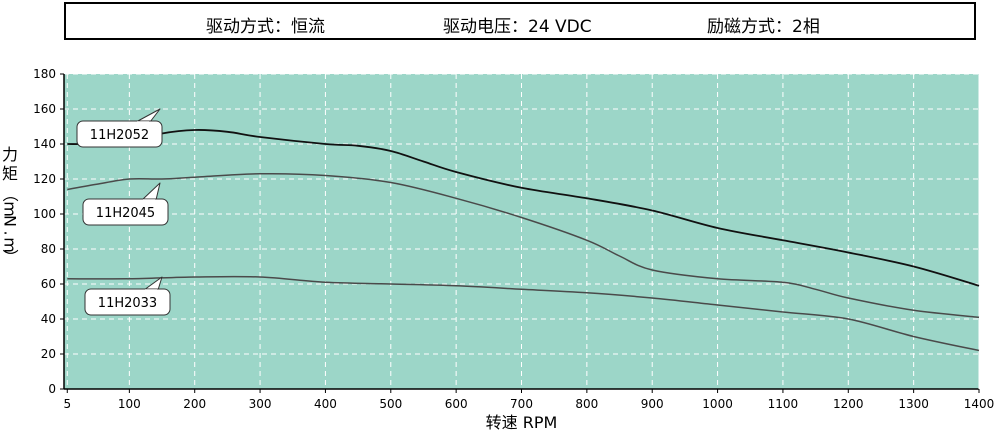 This screenshot has height=434, width=1002. I want to click on series-label: 11H2045, so click(125, 213).